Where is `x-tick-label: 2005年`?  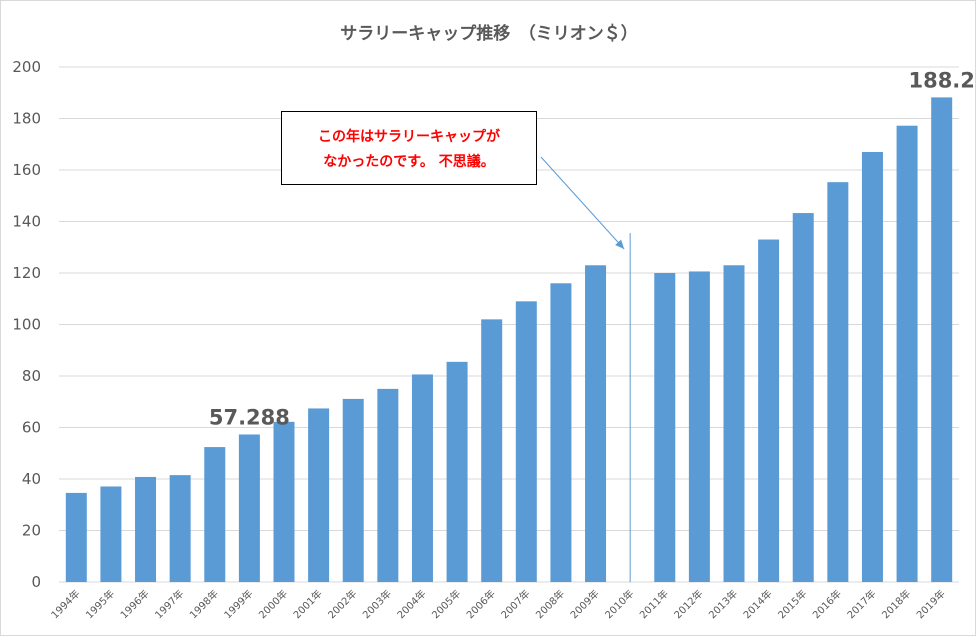
x-tick-label: 2005年 is located at coordinates (446, 604).